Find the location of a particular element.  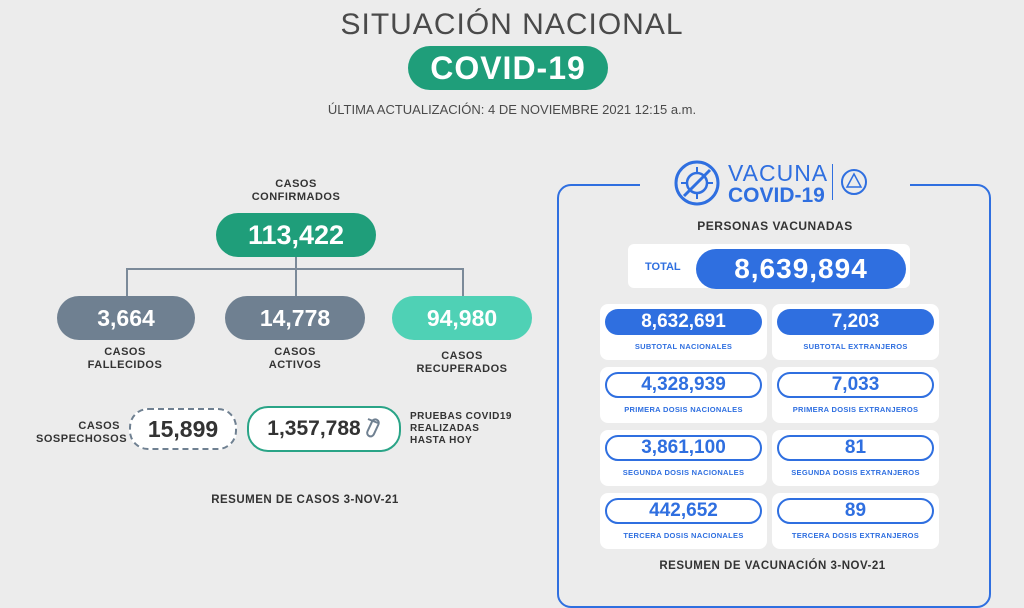

total-label: TOTAL is located at coordinates (663, 267).